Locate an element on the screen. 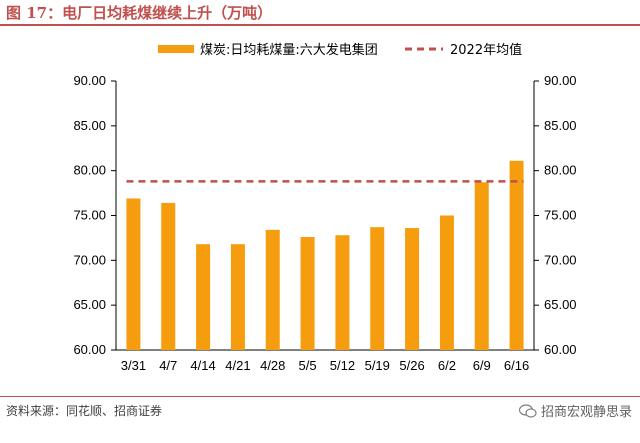  y2-tick-label: 85.00 is located at coordinates (560, 125).